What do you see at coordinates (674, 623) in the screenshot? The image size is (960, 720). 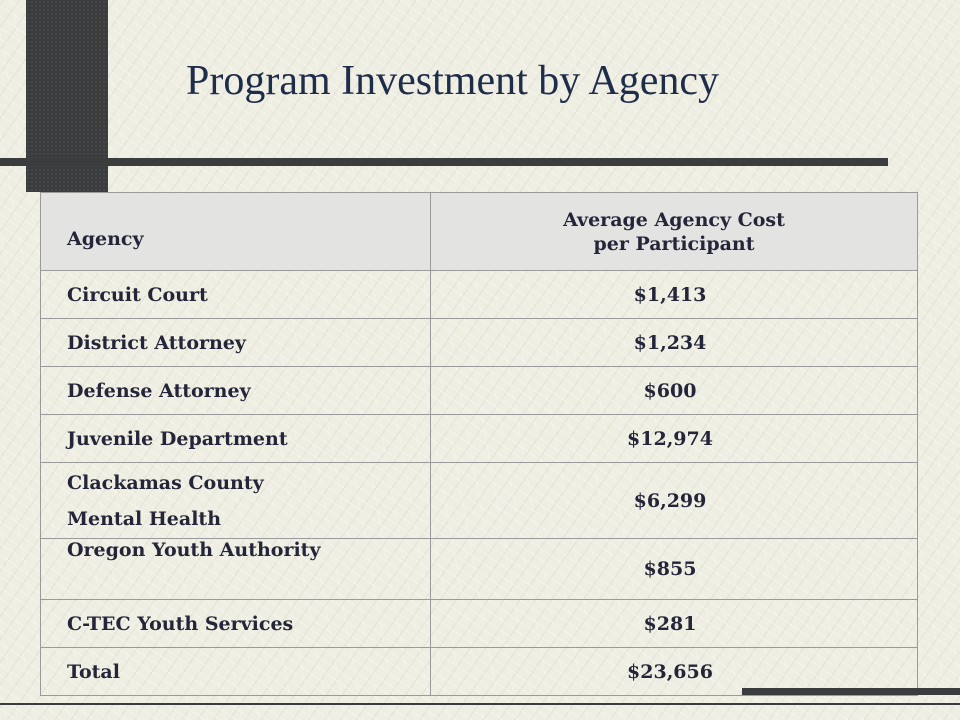 I see `agency-cost: $281` at bounding box center [674, 623].